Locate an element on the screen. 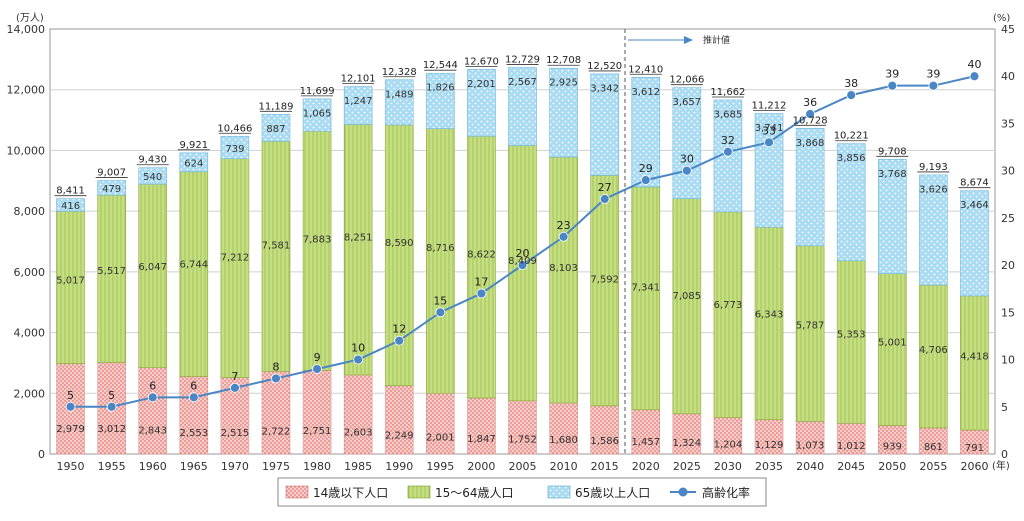  x-tick-label: 2035 is located at coordinates (769, 466).